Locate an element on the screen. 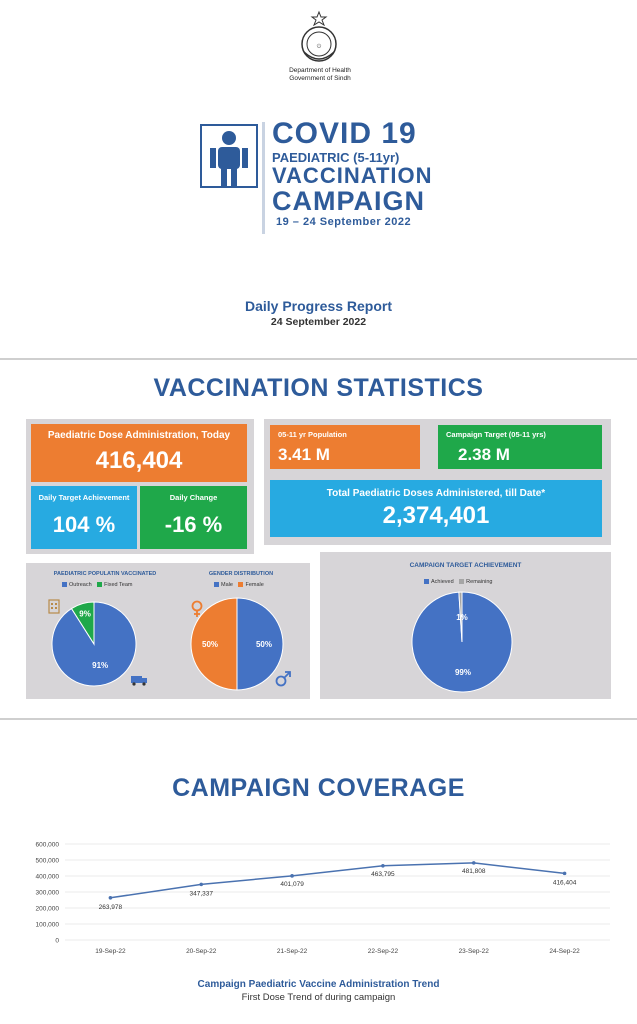  x-tick-label-2: 21-Sep-22 is located at coordinates (292, 951).